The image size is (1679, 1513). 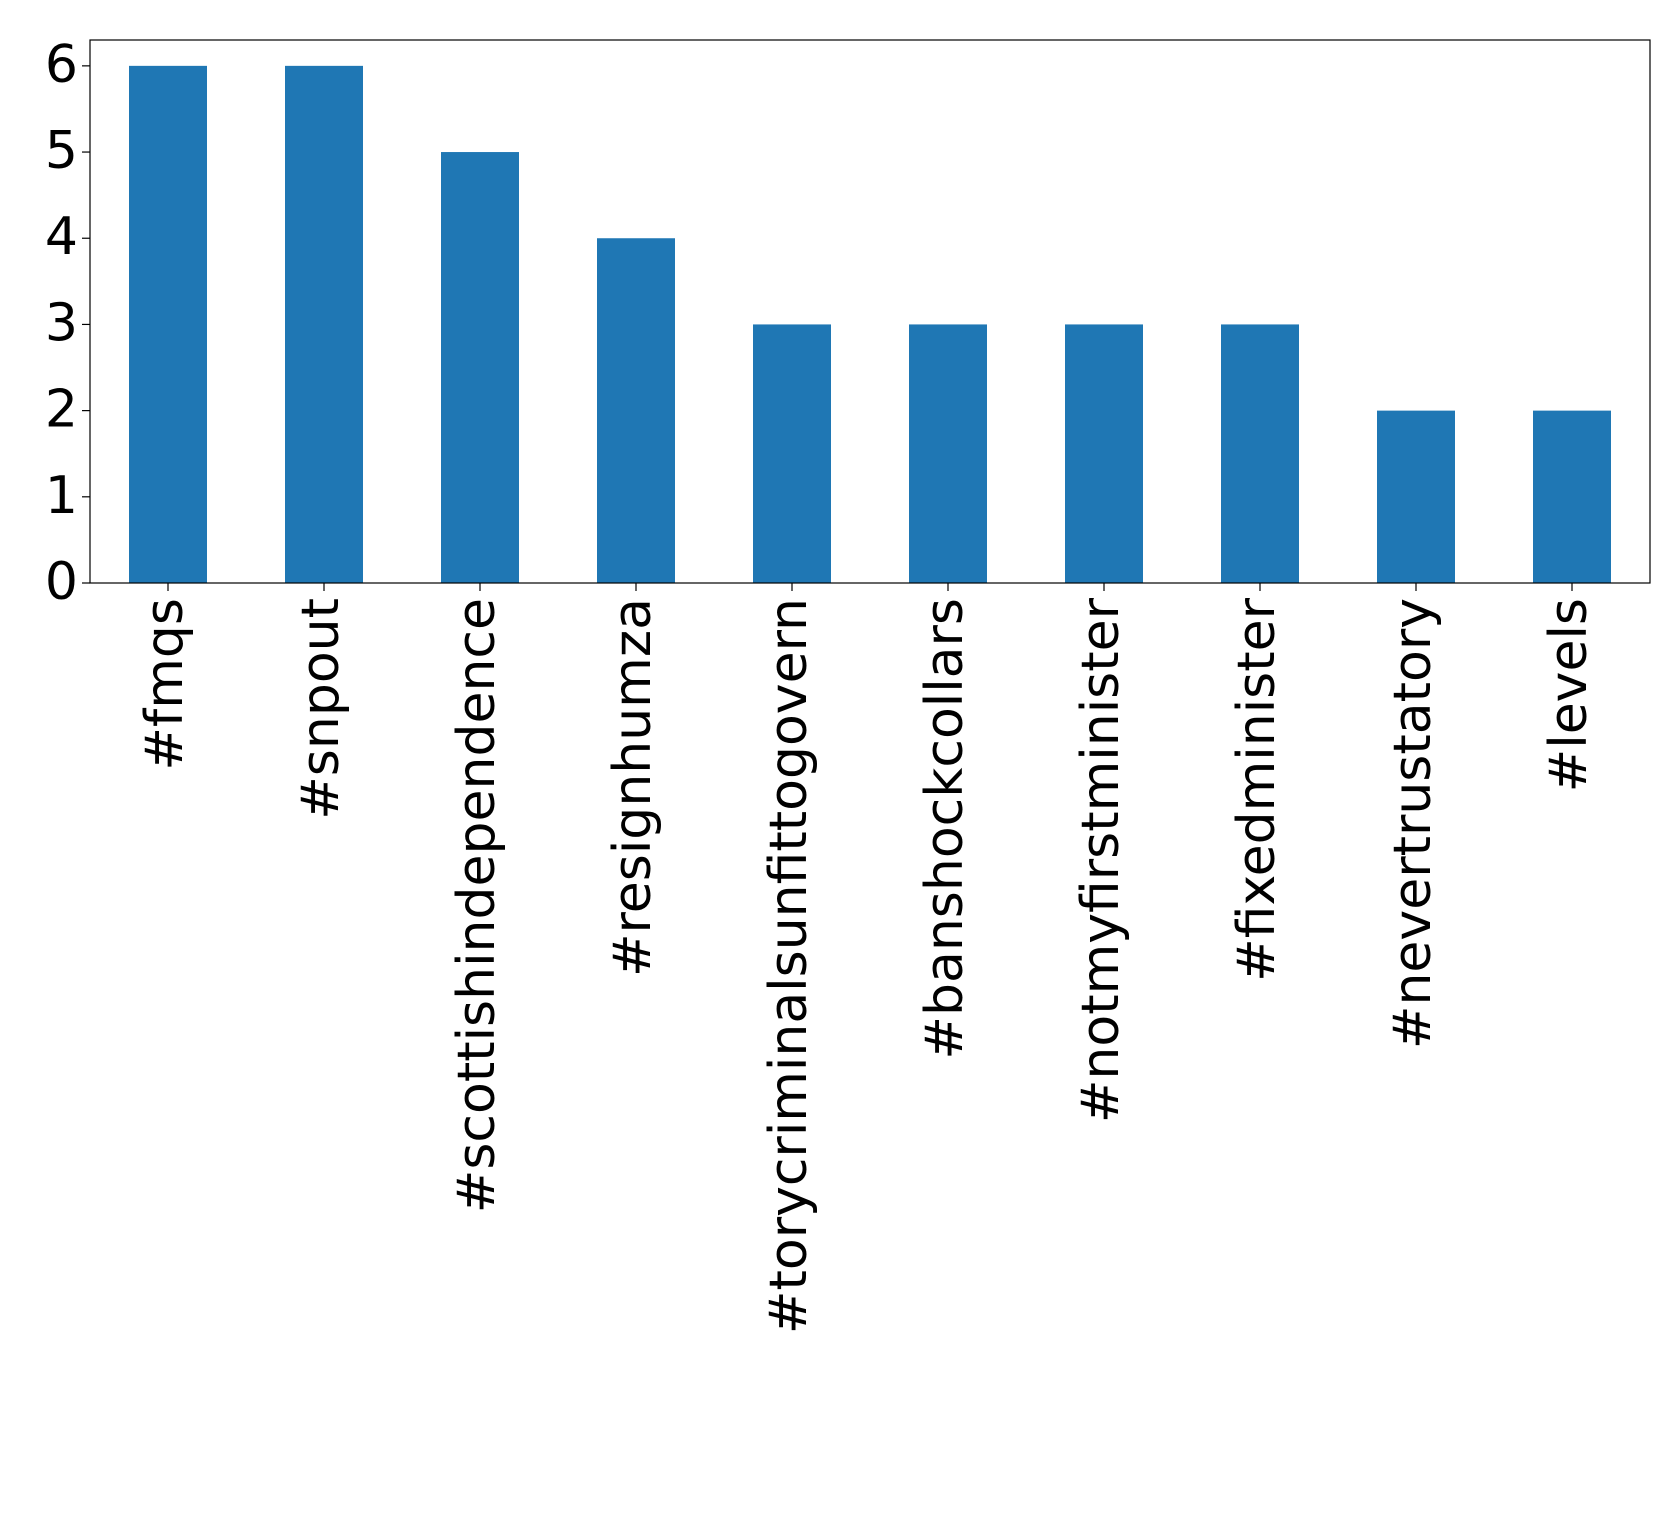 I want to click on y-tick-label: 3, so click(x=61, y=323).